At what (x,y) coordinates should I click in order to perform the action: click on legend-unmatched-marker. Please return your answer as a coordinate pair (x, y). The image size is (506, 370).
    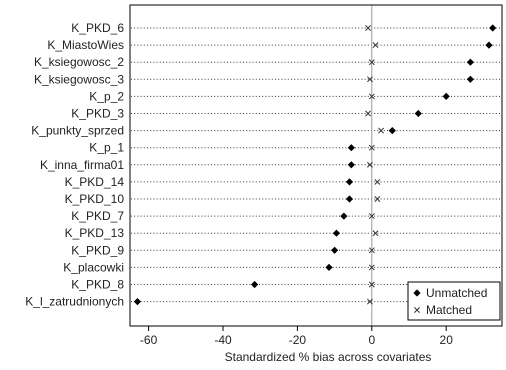
    Looking at the image, I should click on (417, 293).